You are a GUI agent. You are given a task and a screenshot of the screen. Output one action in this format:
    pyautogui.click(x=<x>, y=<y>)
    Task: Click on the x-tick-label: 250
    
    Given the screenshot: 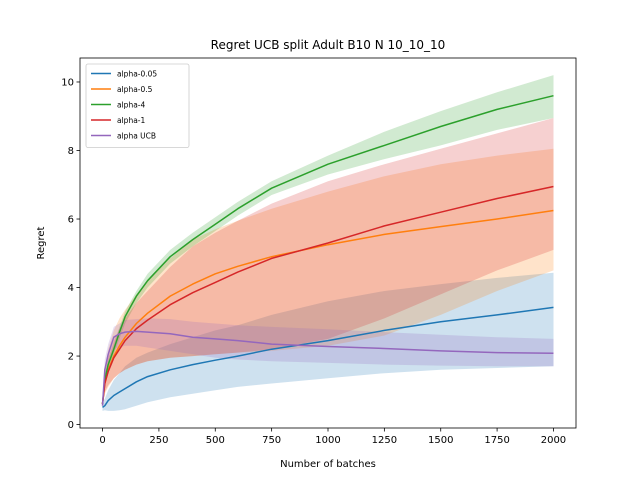 What is the action you would take?
    pyautogui.click(x=158, y=440)
    